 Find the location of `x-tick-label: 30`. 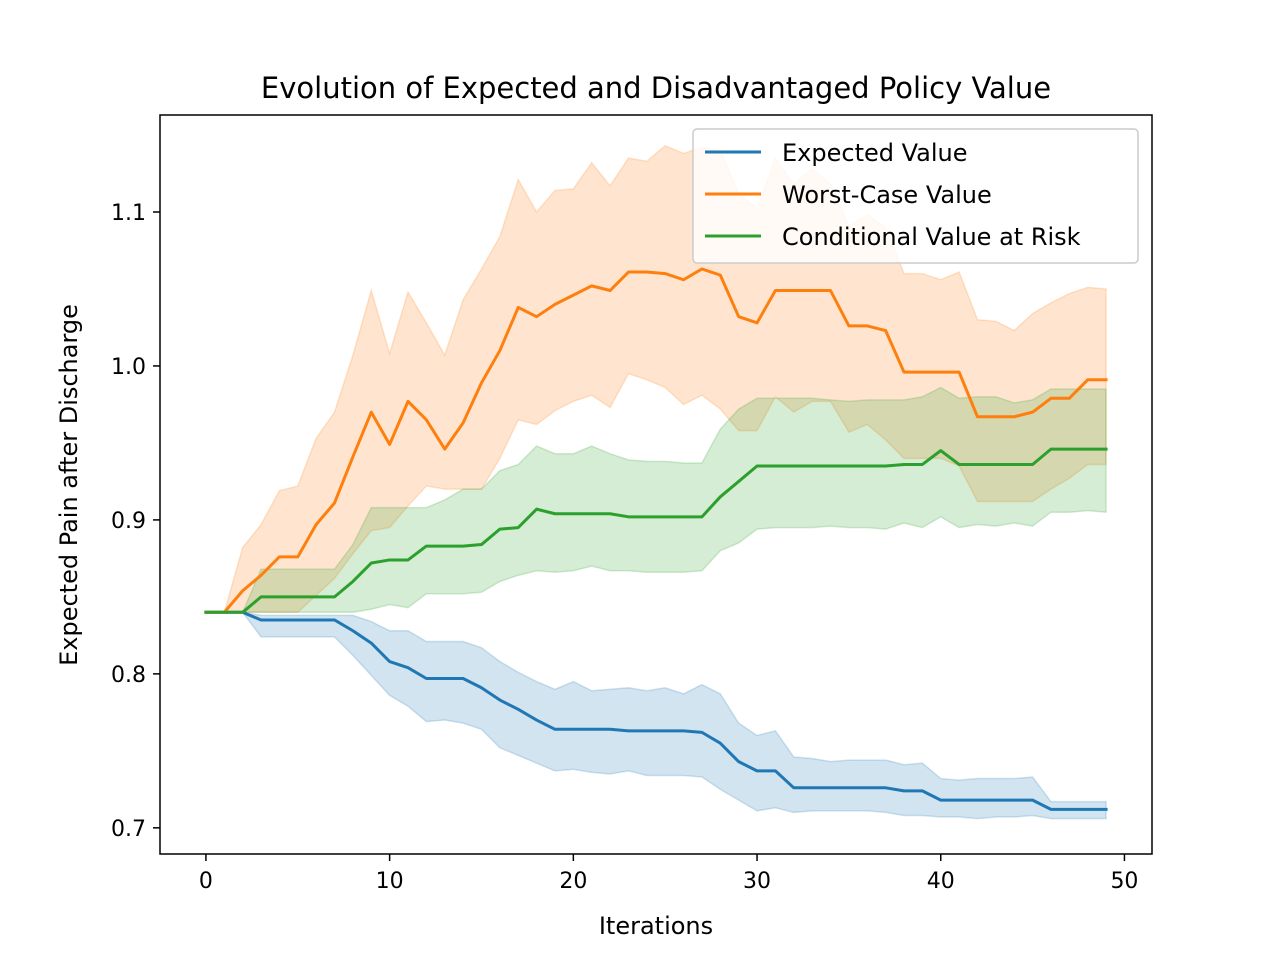

x-tick-label: 30 is located at coordinates (757, 881).